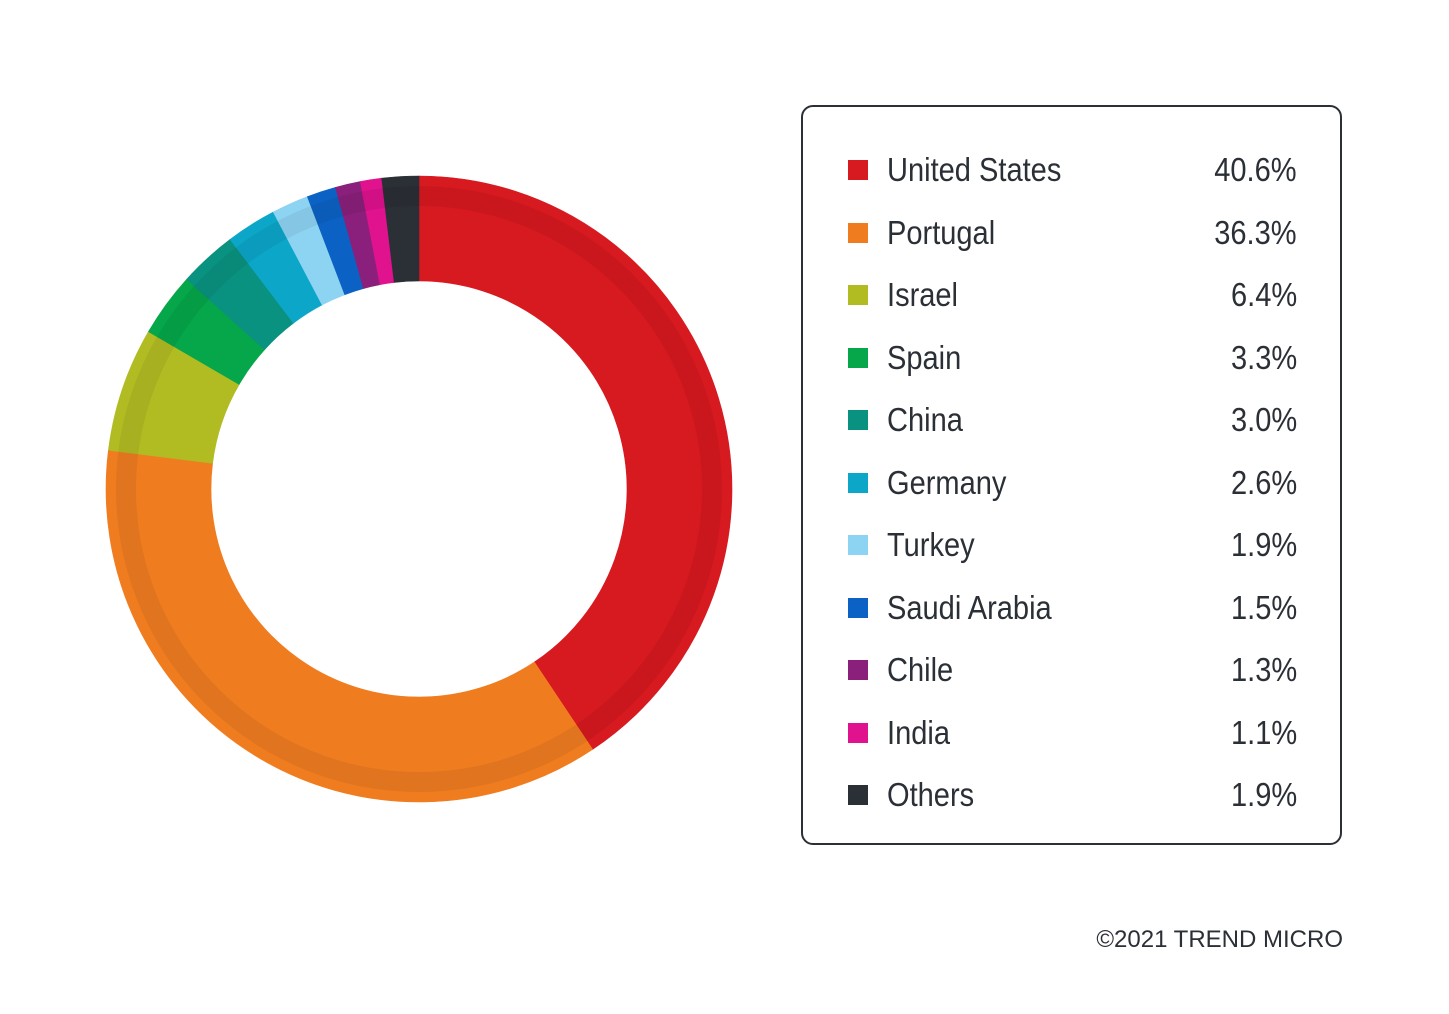 This screenshot has width=1449, height=1014. Describe the element at coordinates (1071, 483) in the screenshot. I see `legend-item-germany: Germany 2.6%` at that location.